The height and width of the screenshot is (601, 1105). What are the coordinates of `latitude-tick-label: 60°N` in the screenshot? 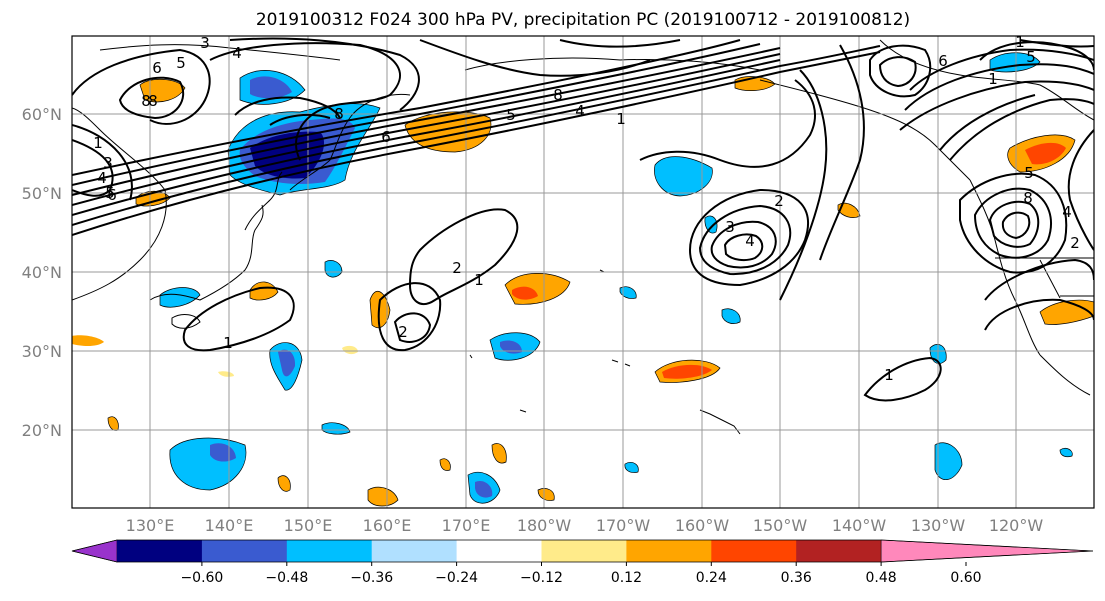 It's located at (42, 114).